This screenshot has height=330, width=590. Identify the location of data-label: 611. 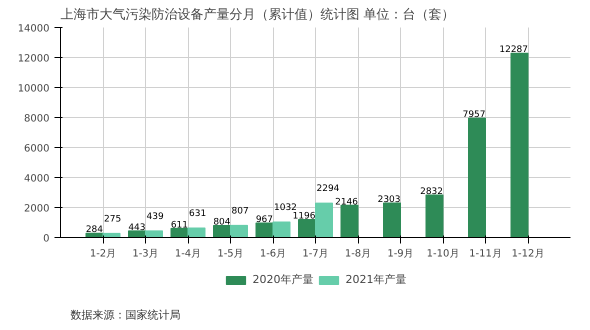
(179, 225).